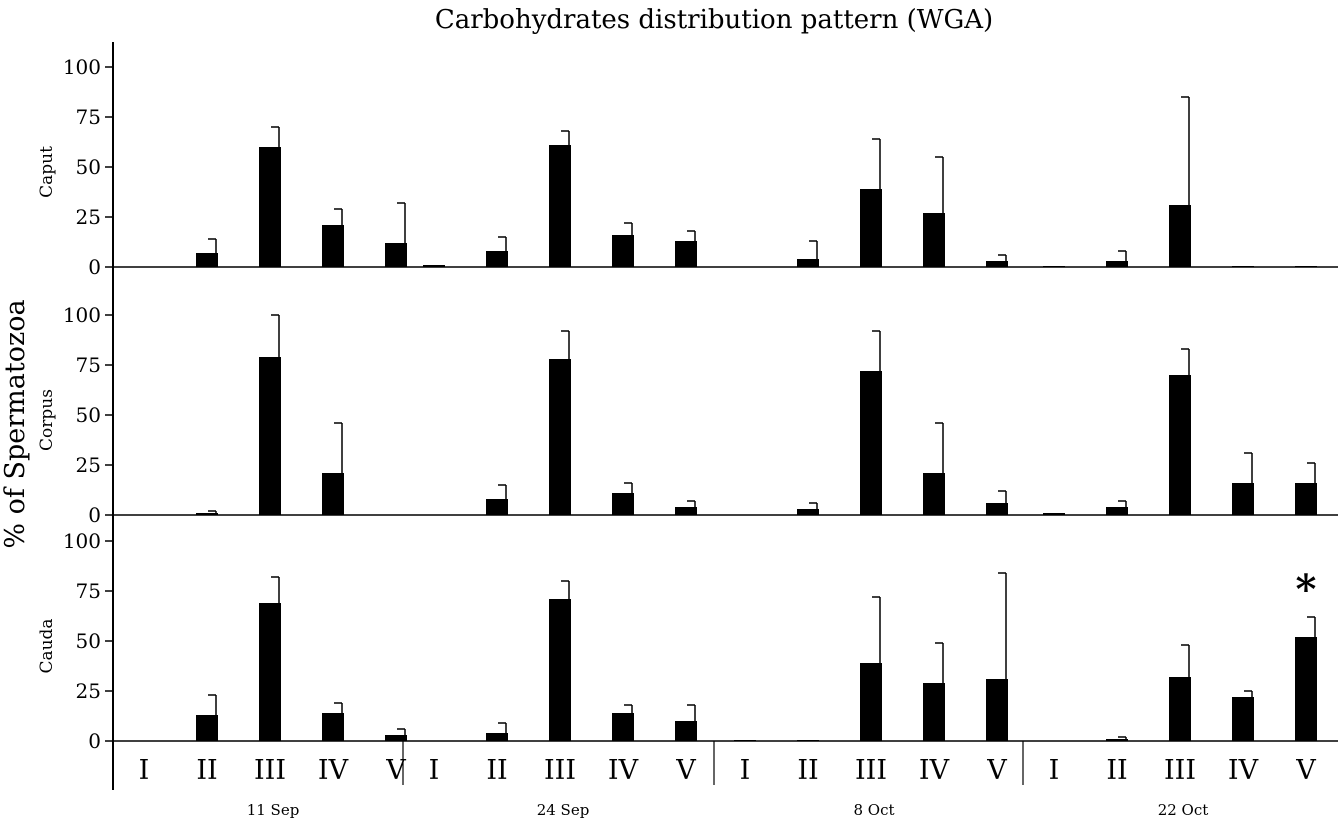 Image resolution: width=1340 pixels, height=827 pixels. What do you see at coordinates (1183, 810) in the screenshot?
I see `group-label: 22 Oct` at bounding box center [1183, 810].